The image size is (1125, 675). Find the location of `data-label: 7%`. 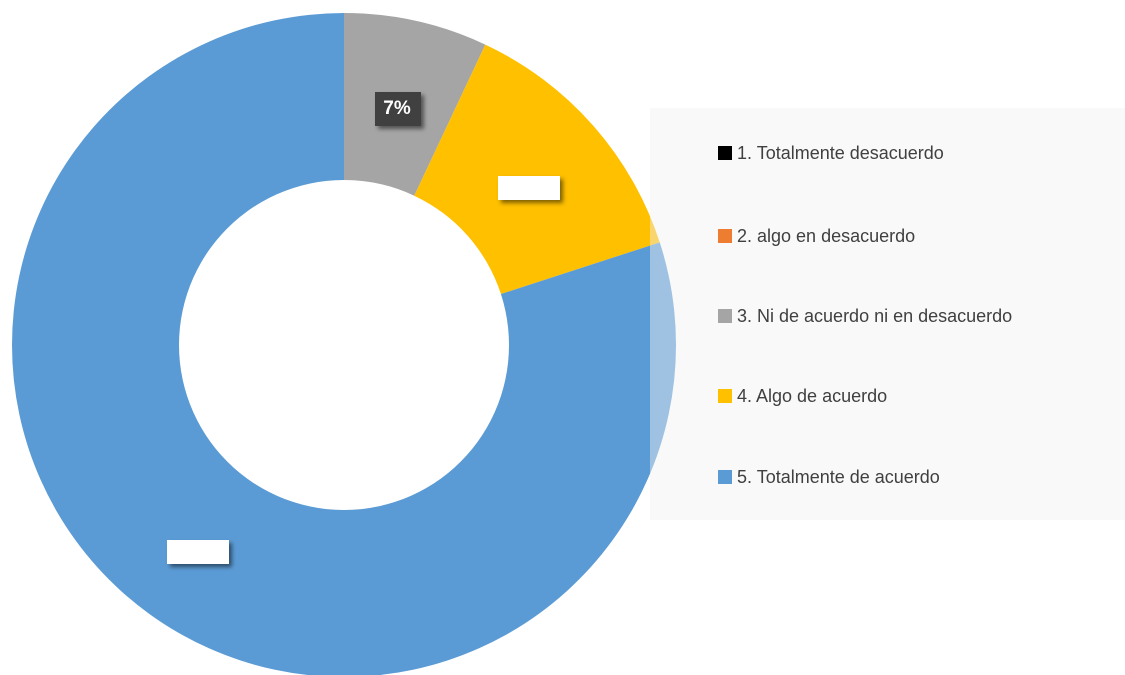

data-label: 7% is located at coordinates (397, 108).